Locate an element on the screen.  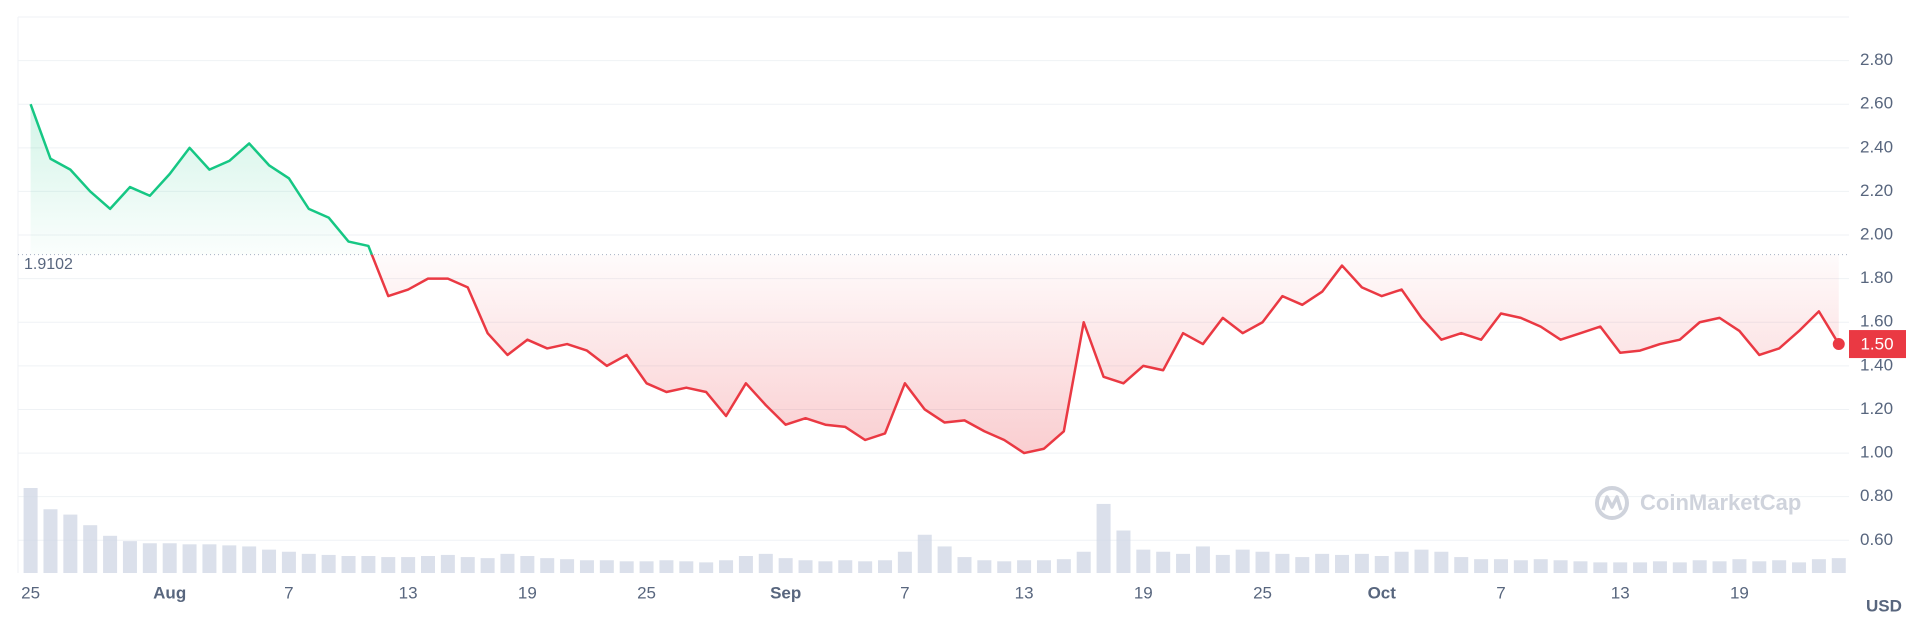
y-tick-label: 1.00 is located at coordinates (1876, 452).